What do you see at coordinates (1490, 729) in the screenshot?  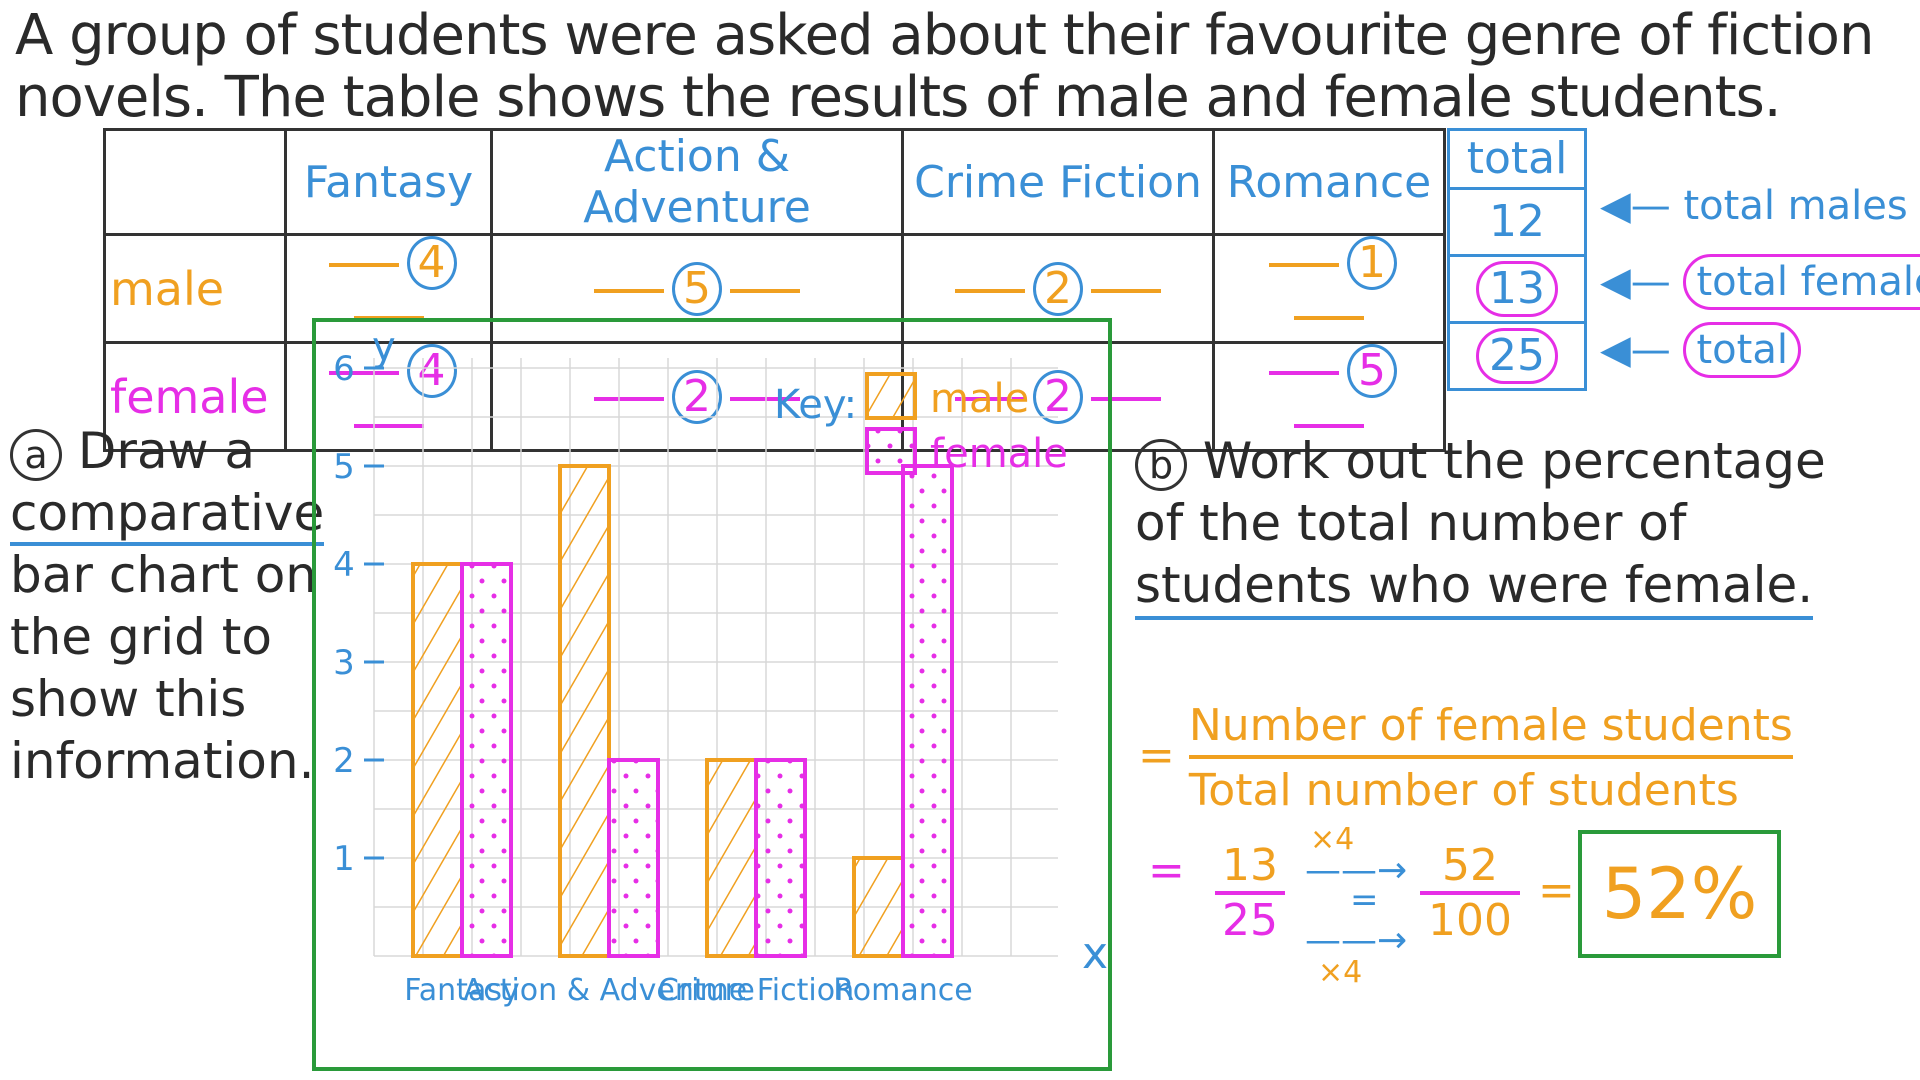 I see `numerator-words: Number of female students` at bounding box center [1490, 729].